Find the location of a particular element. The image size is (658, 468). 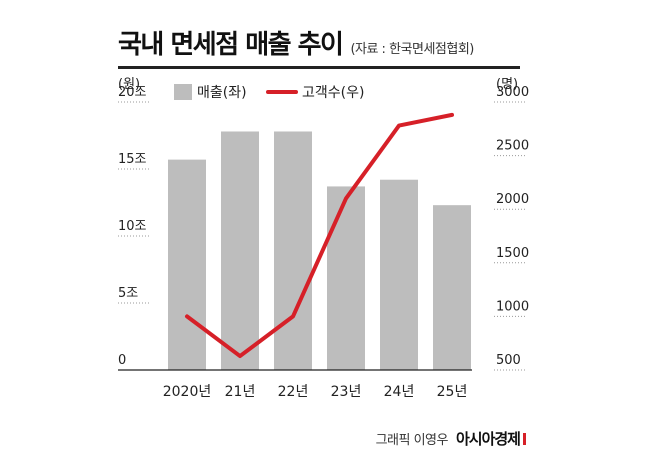

chart-source: (자료 : 한국면세점협회) is located at coordinates (412, 49).